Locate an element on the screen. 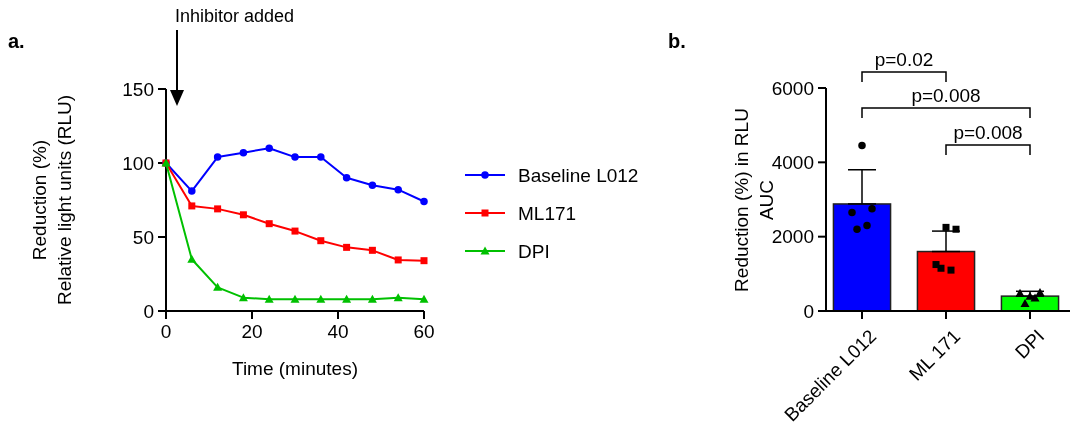 The image size is (1070, 436). legend-label: Baseline L012 is located at coordinates (578, 175).